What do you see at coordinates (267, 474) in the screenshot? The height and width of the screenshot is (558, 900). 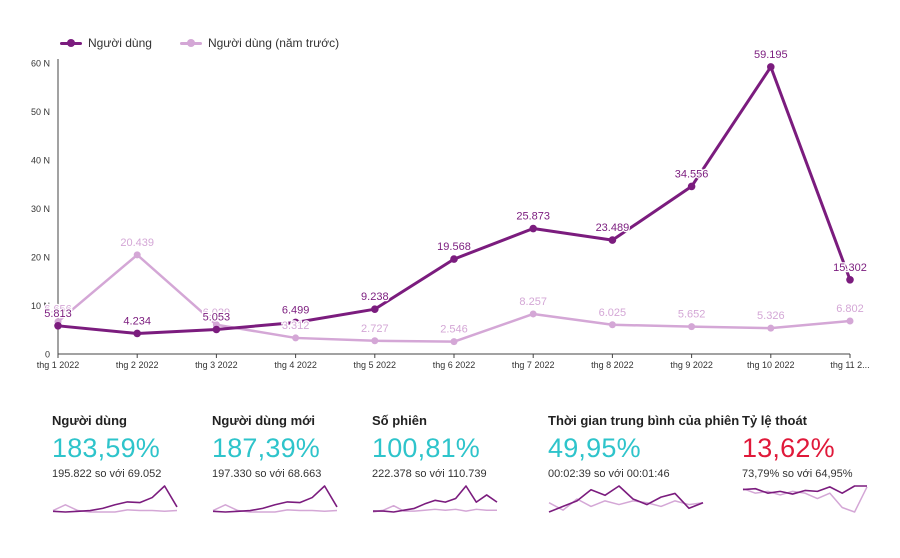 I see `kpi-comparison: 197.330 so với 68.663` at bounding box center [267, 474].